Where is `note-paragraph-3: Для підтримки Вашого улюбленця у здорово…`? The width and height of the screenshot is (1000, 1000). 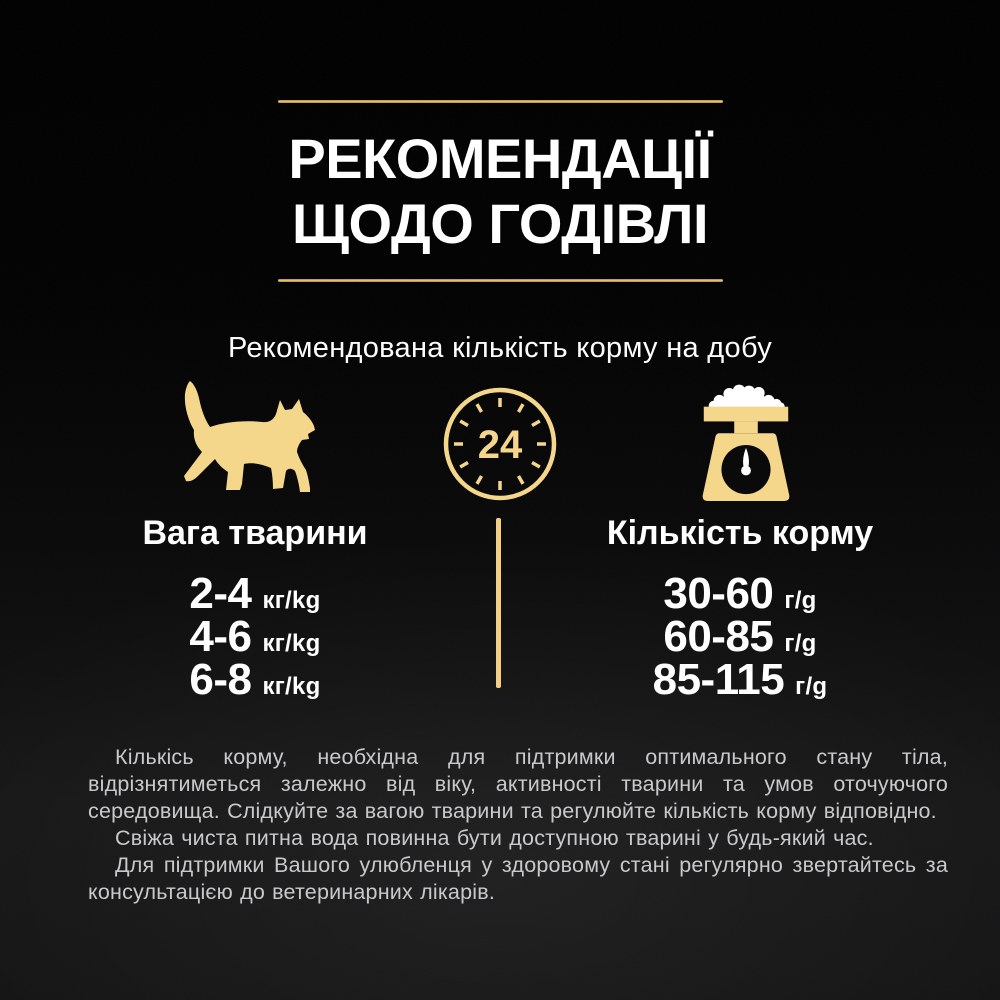 note-paragraph-3: Для підтримки Вашого улюбленця у здорово… is located at coordinates (518, 878).